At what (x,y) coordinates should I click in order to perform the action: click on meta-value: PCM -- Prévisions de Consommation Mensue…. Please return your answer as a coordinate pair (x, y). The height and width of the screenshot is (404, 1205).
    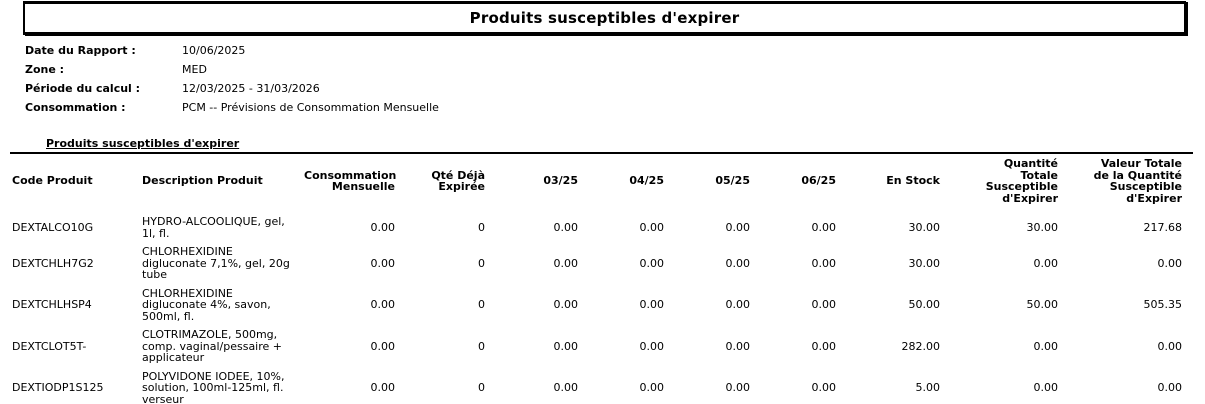
    Looking at the image, I should click on (310, 107).